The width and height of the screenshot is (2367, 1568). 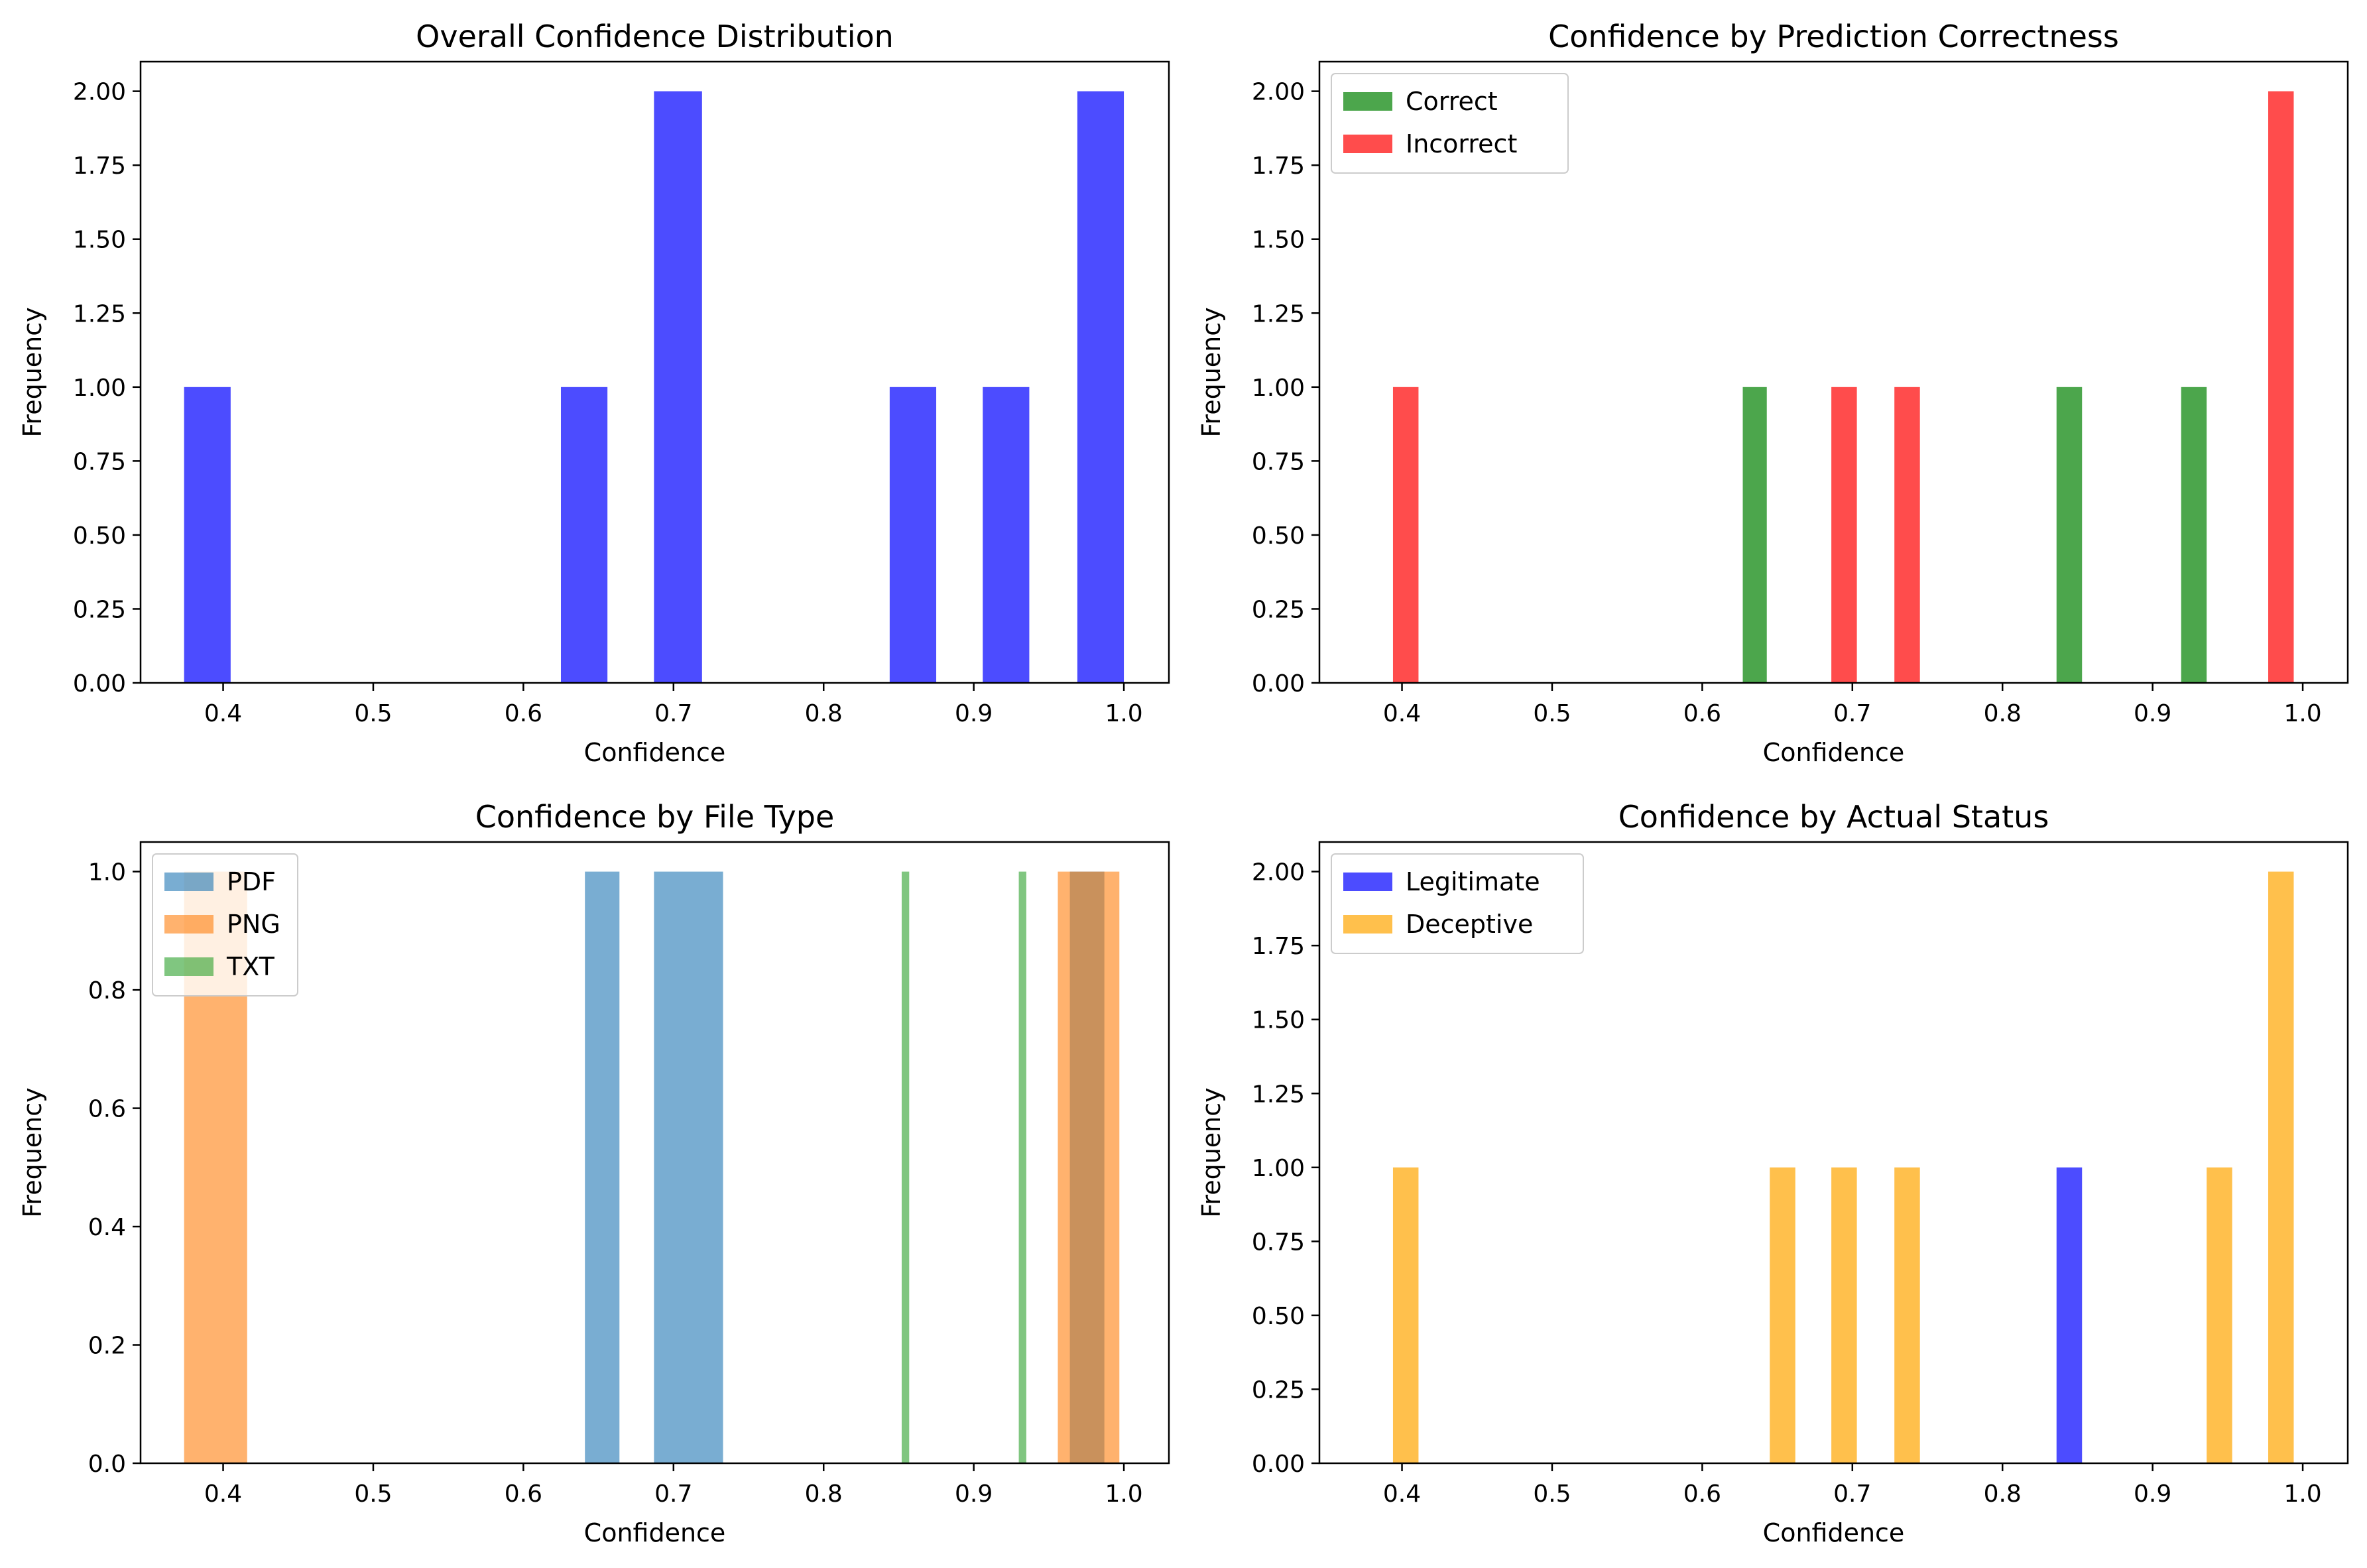 I want to click on legend: Correct Incorrect, so click(x=1450, y=123).